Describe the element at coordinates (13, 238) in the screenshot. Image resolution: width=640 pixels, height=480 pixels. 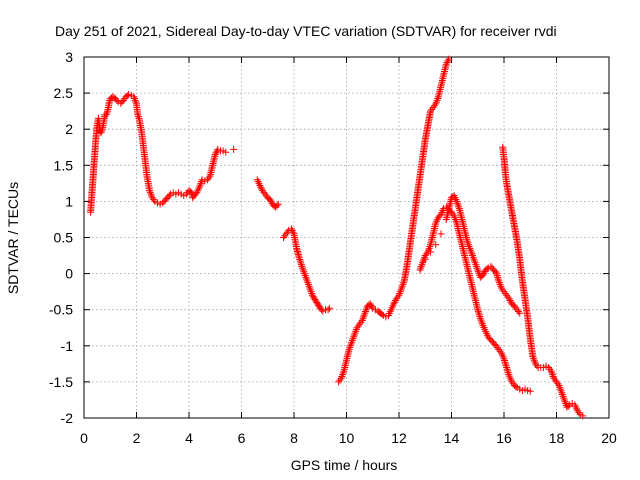
I see `y-axis-label: SDTVAR / TECUs` at that location.